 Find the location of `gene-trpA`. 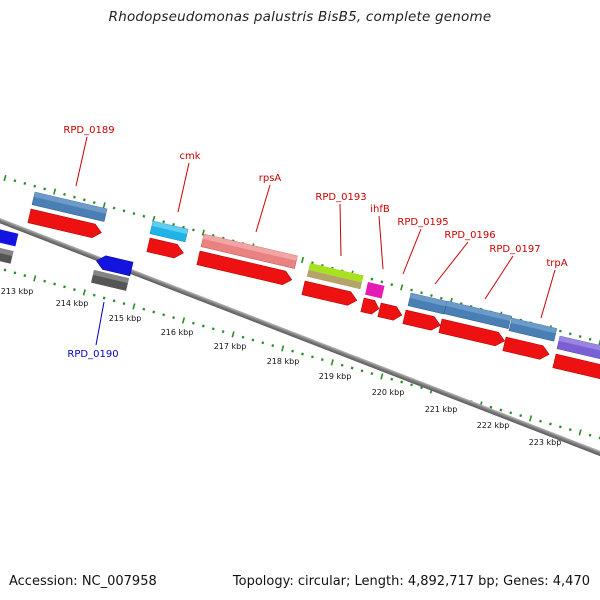

gene-trpA is located at coordinates (578, 348).